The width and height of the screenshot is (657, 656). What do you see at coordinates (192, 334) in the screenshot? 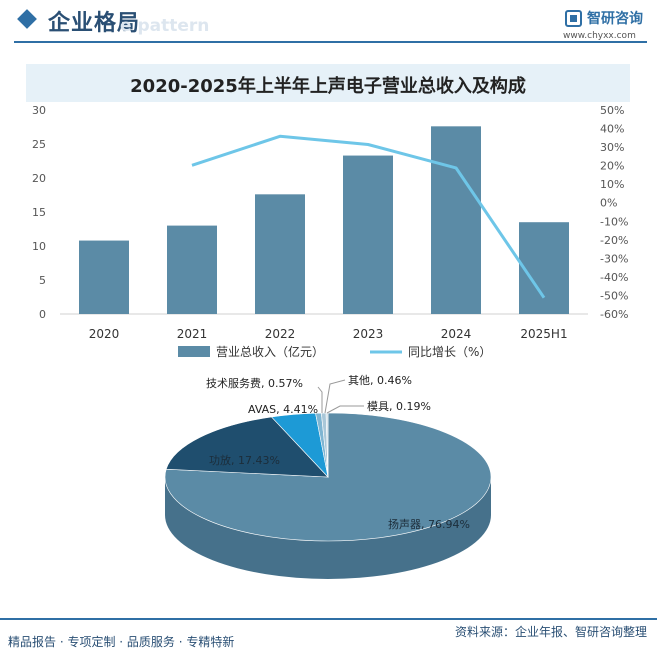
I see `x-tick-label: 2021` at bounding box center [192, 334].